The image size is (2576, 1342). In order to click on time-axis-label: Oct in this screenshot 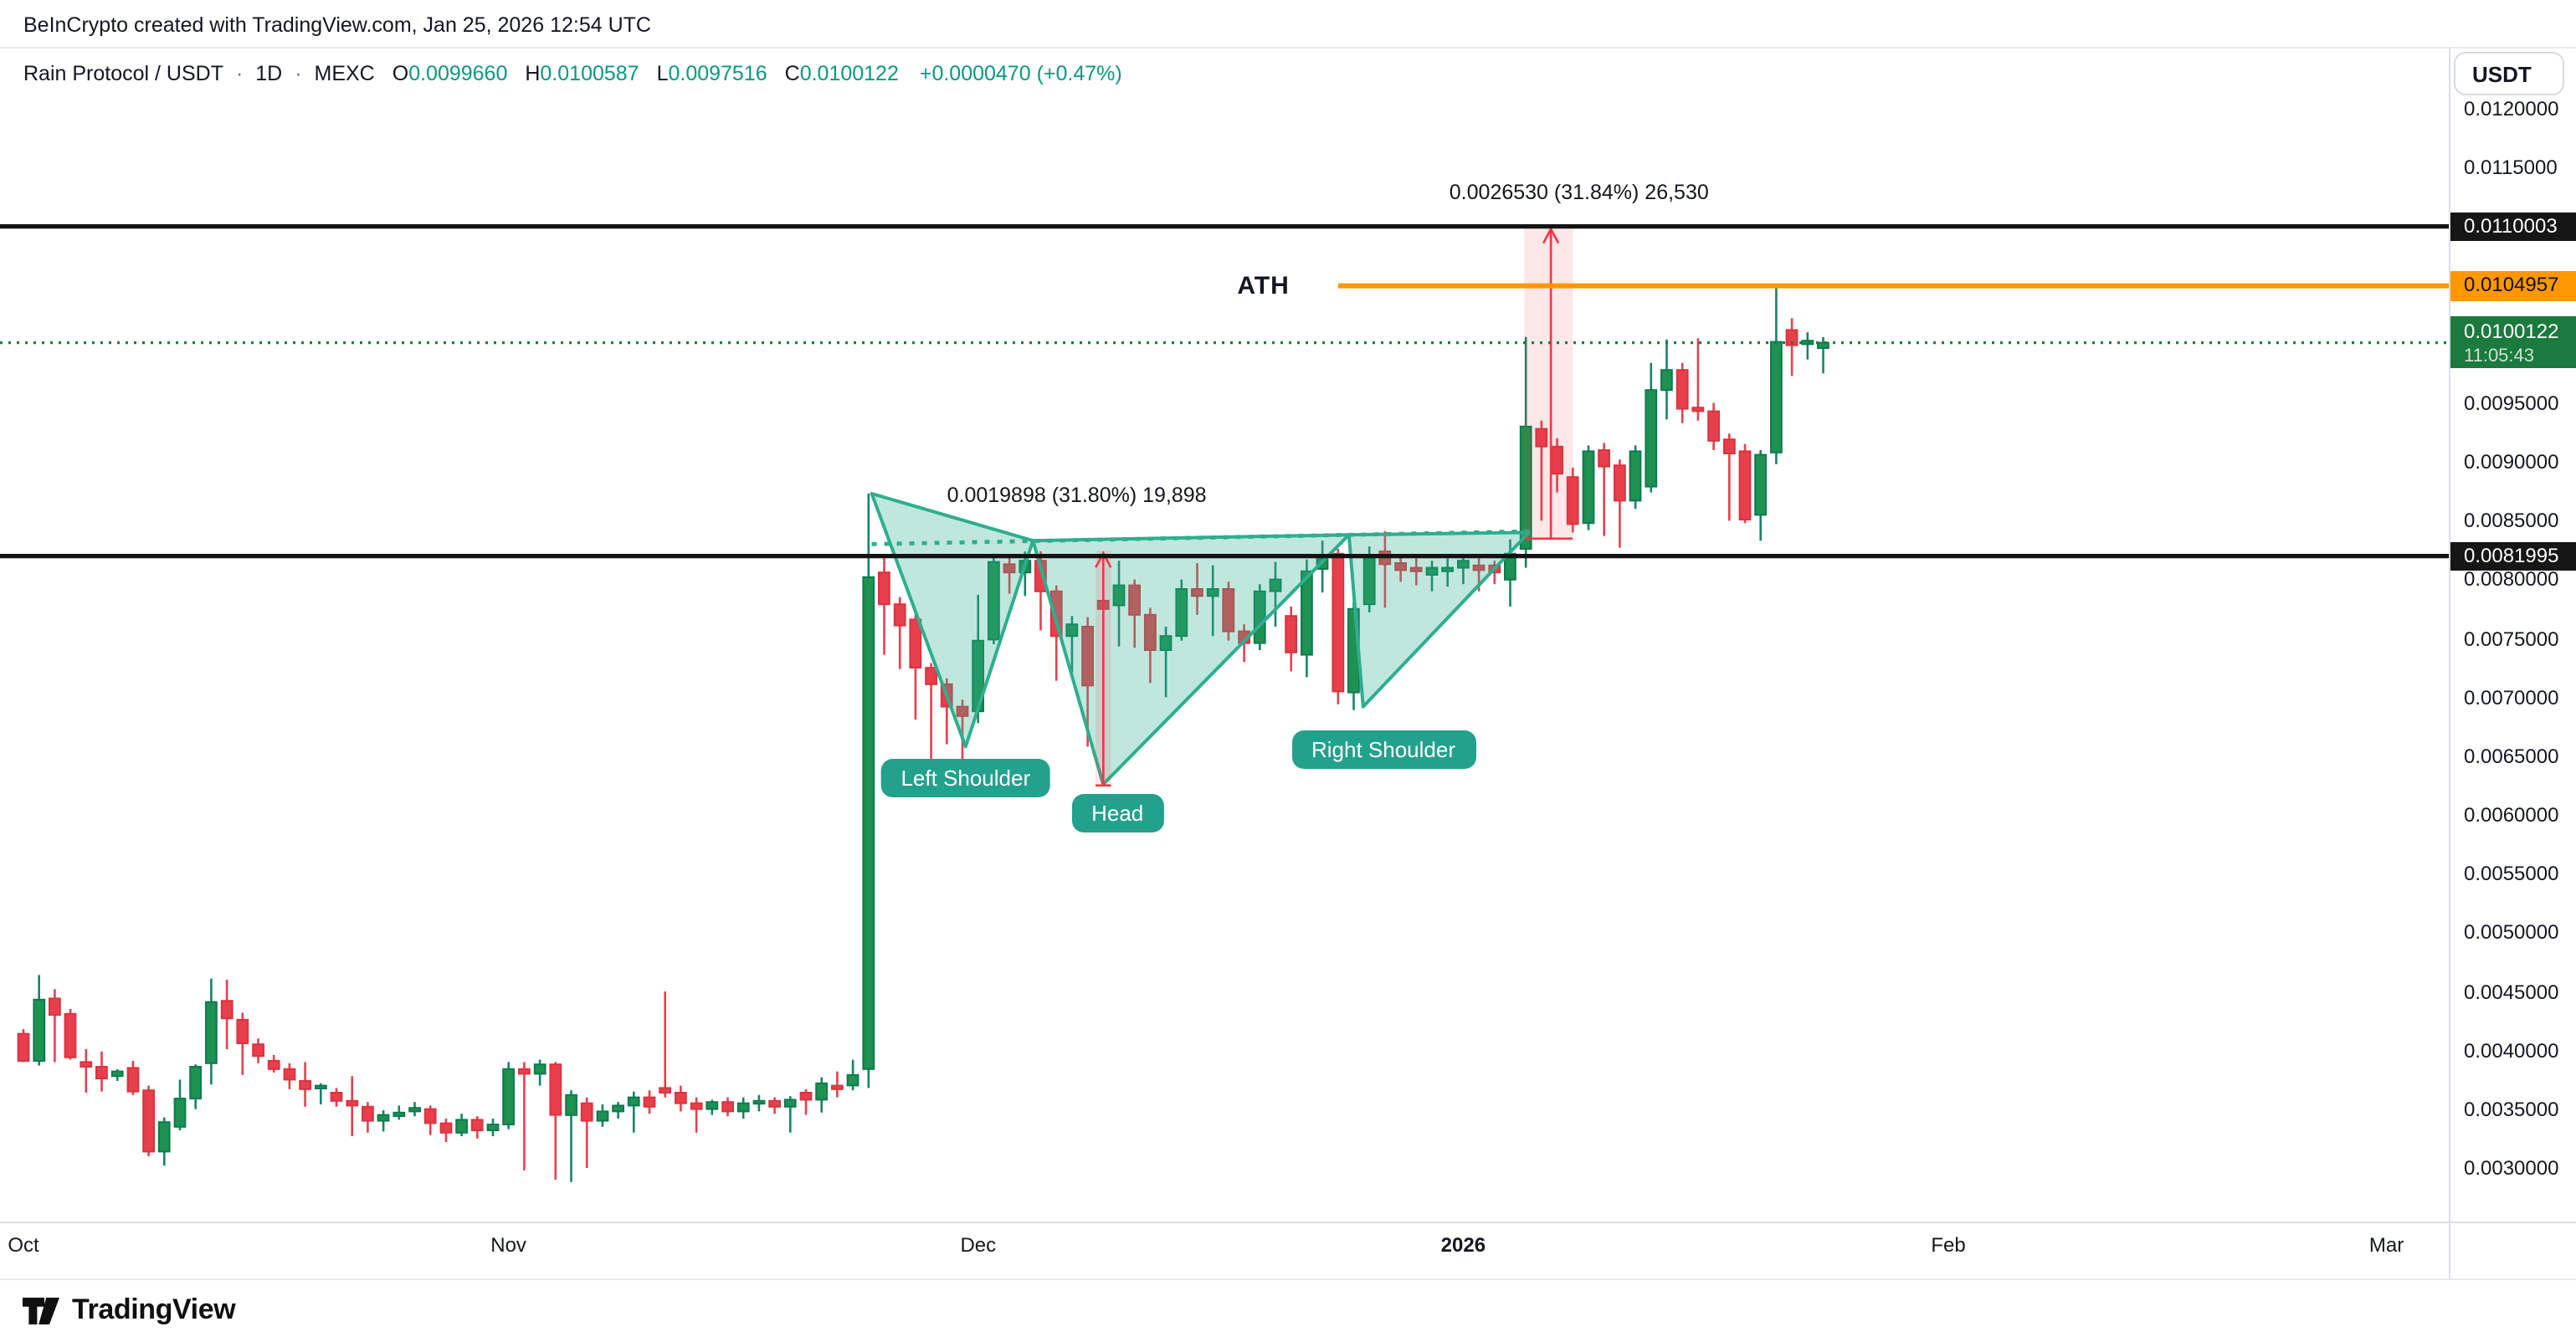, I will do `click(23, 1245)`.